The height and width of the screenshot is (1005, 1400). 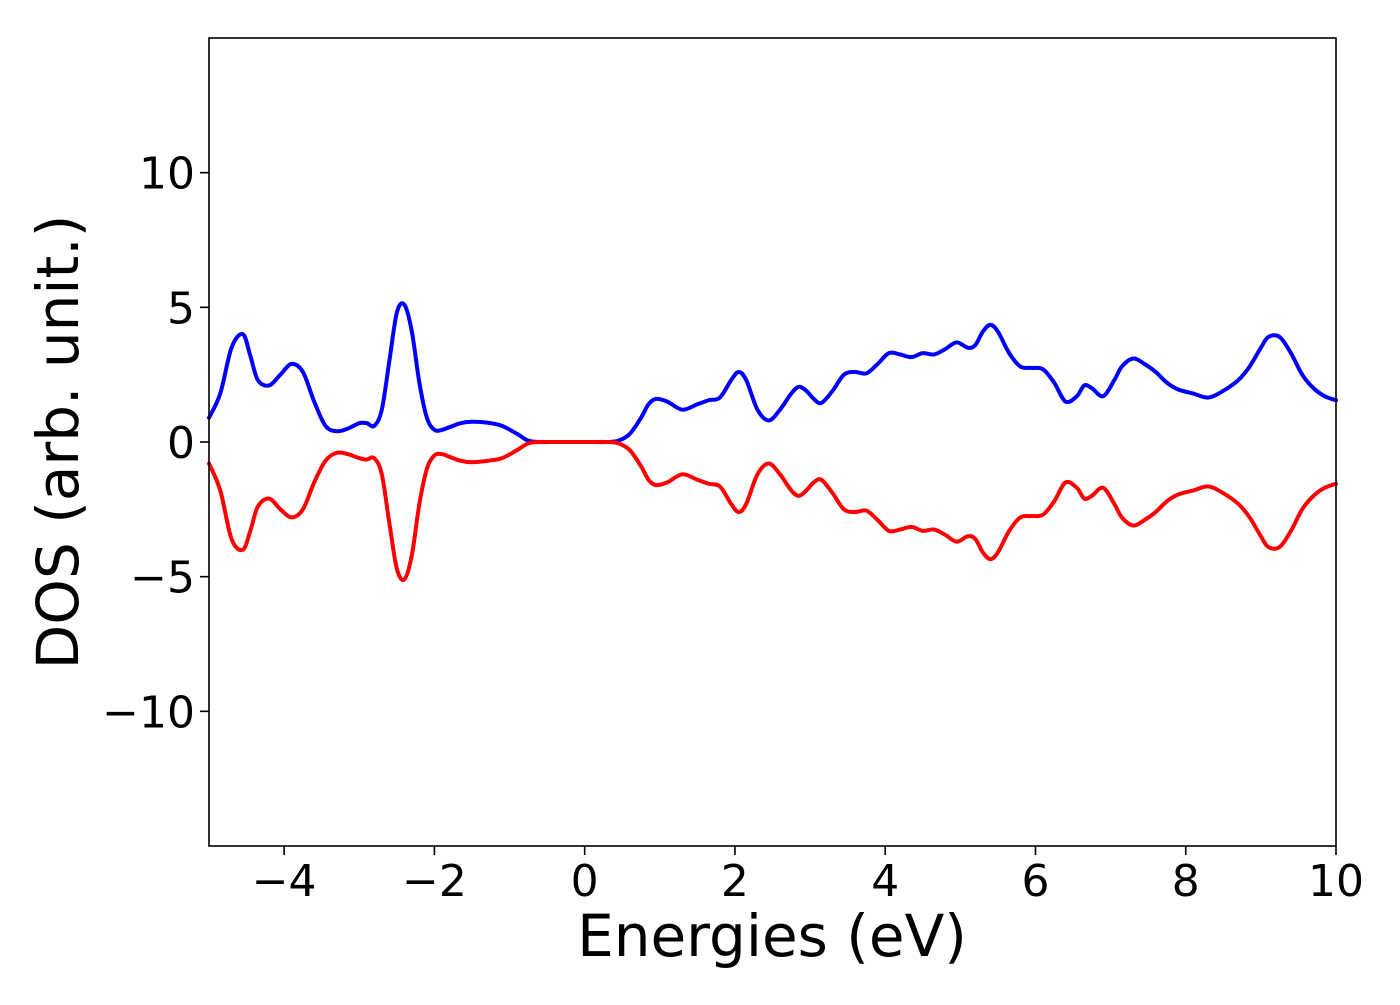 What do you see at coordinates (162, 578) in the screenshot?
I see `y-tick-label: −5` at bounding box center [162, 578].